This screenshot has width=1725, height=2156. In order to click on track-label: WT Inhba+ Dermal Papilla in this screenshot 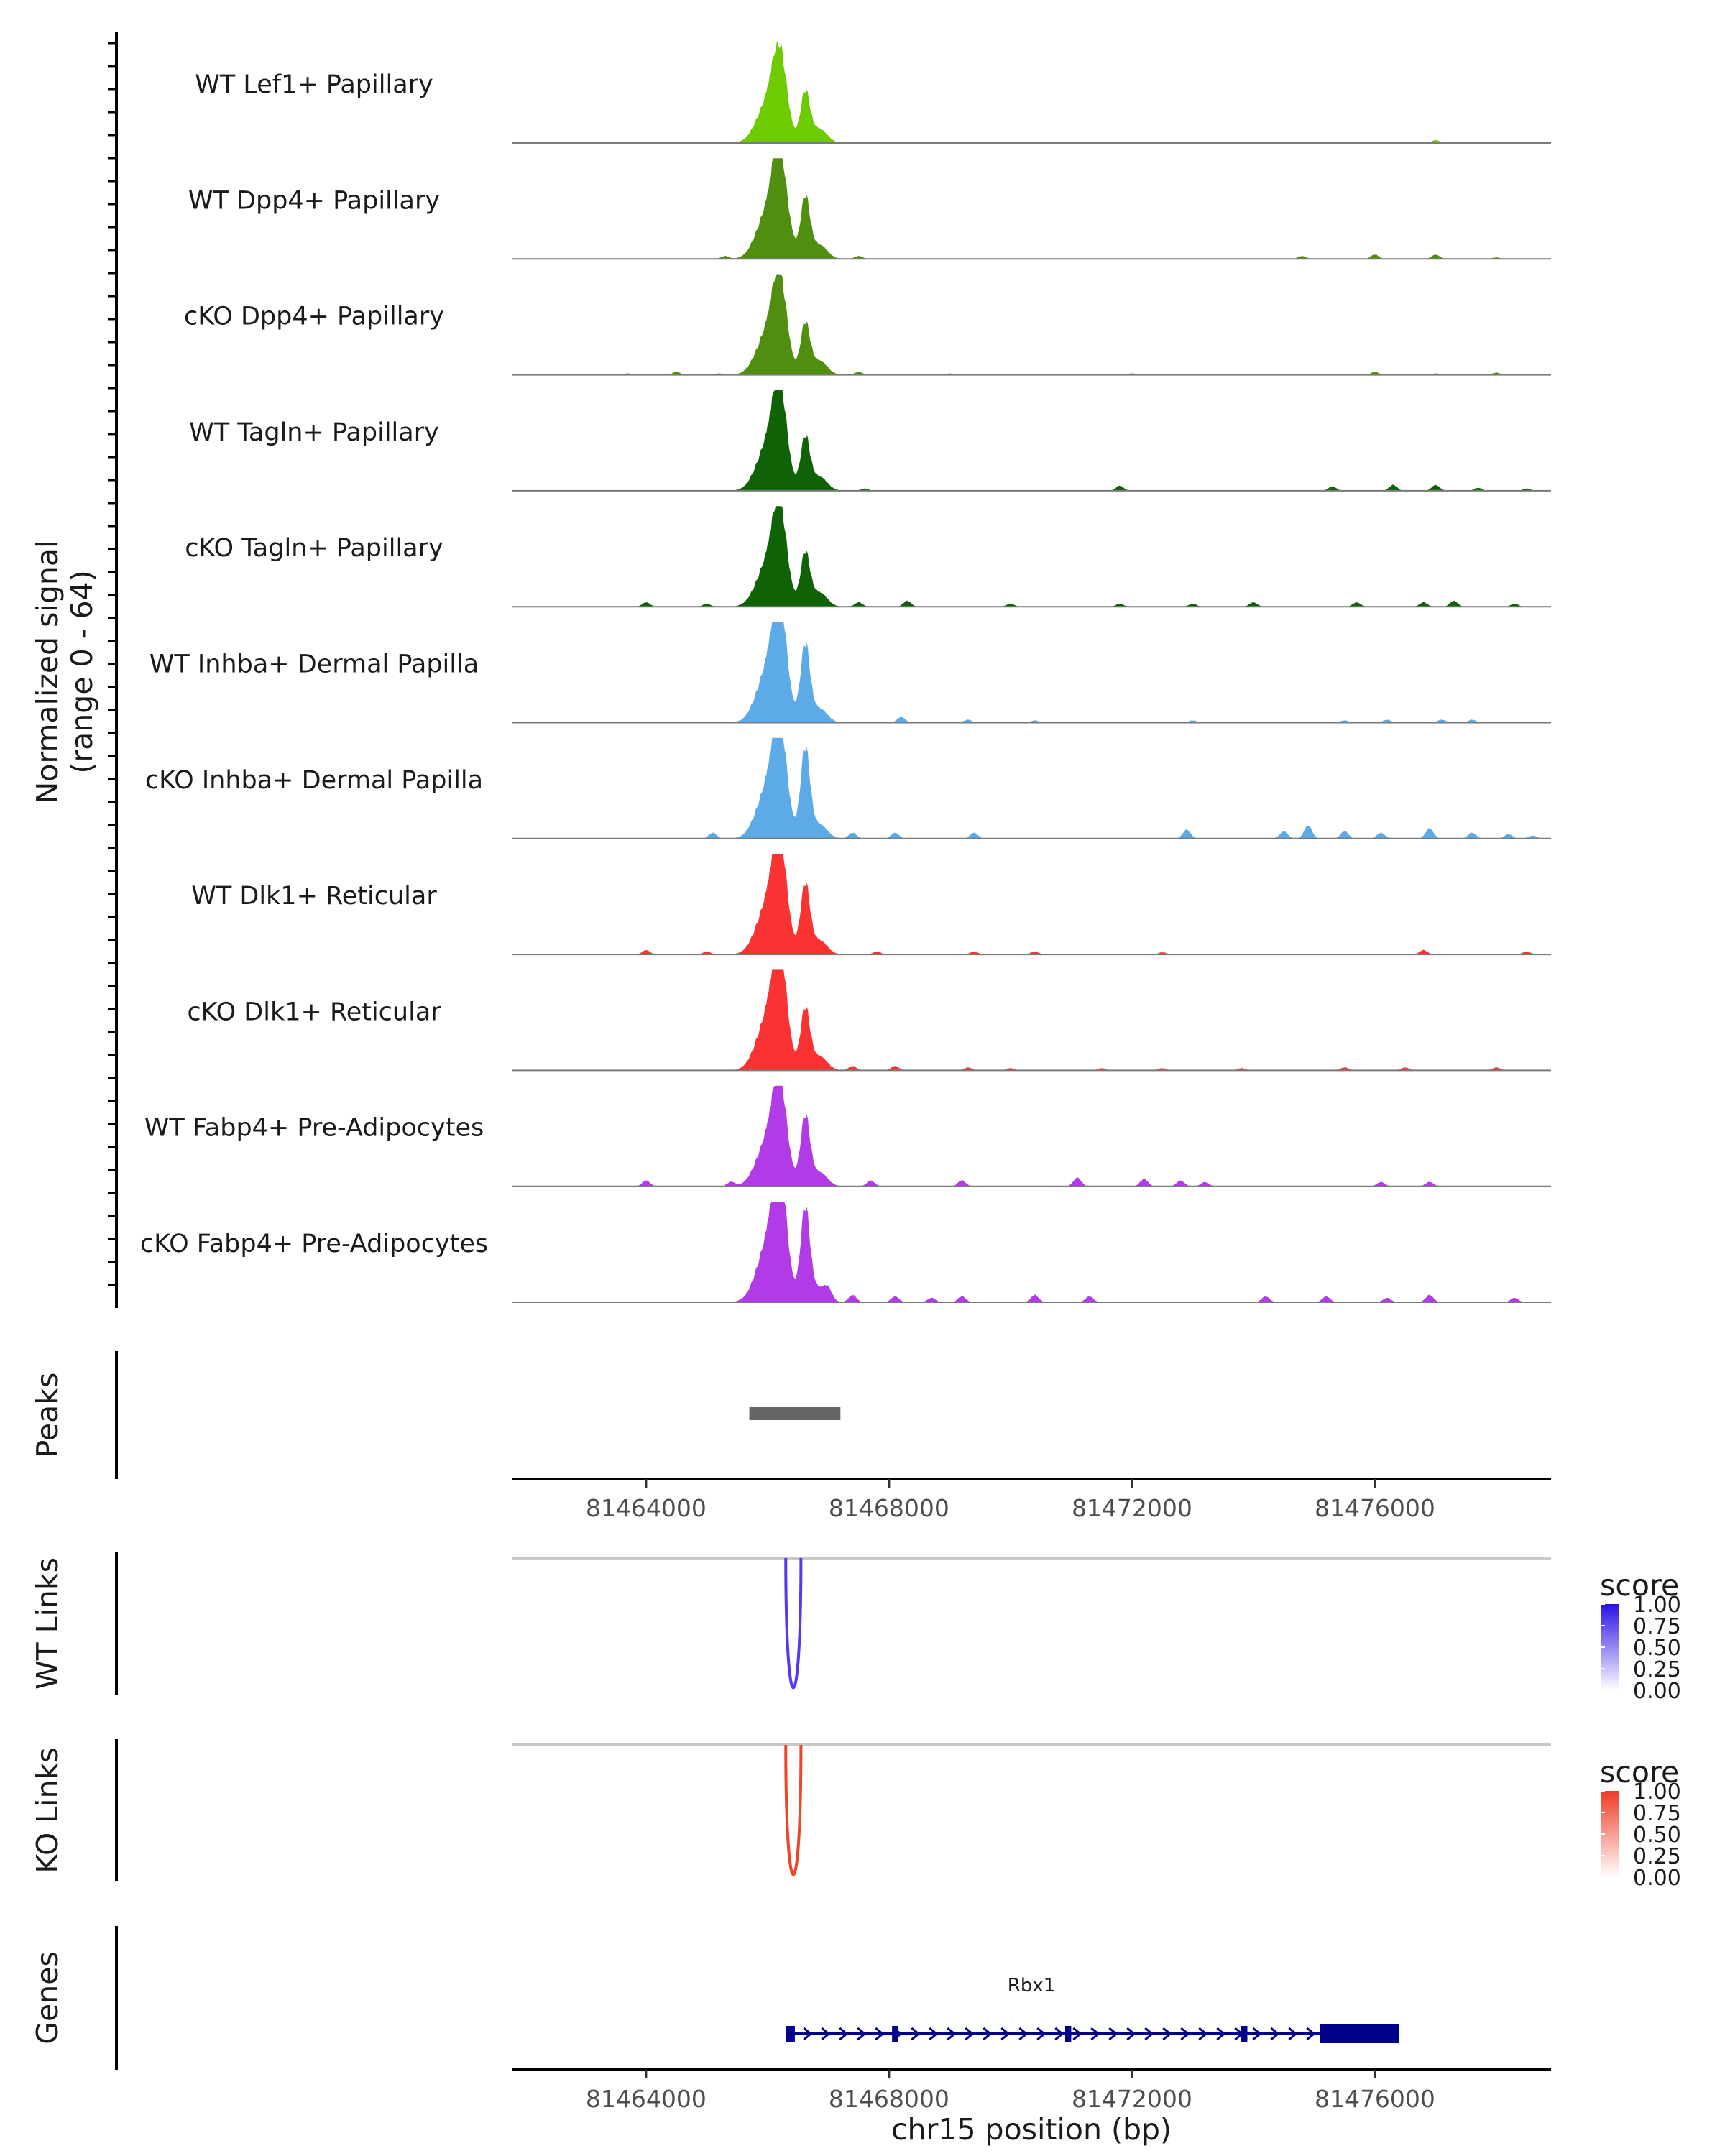, I will do `click(314, 664)`.